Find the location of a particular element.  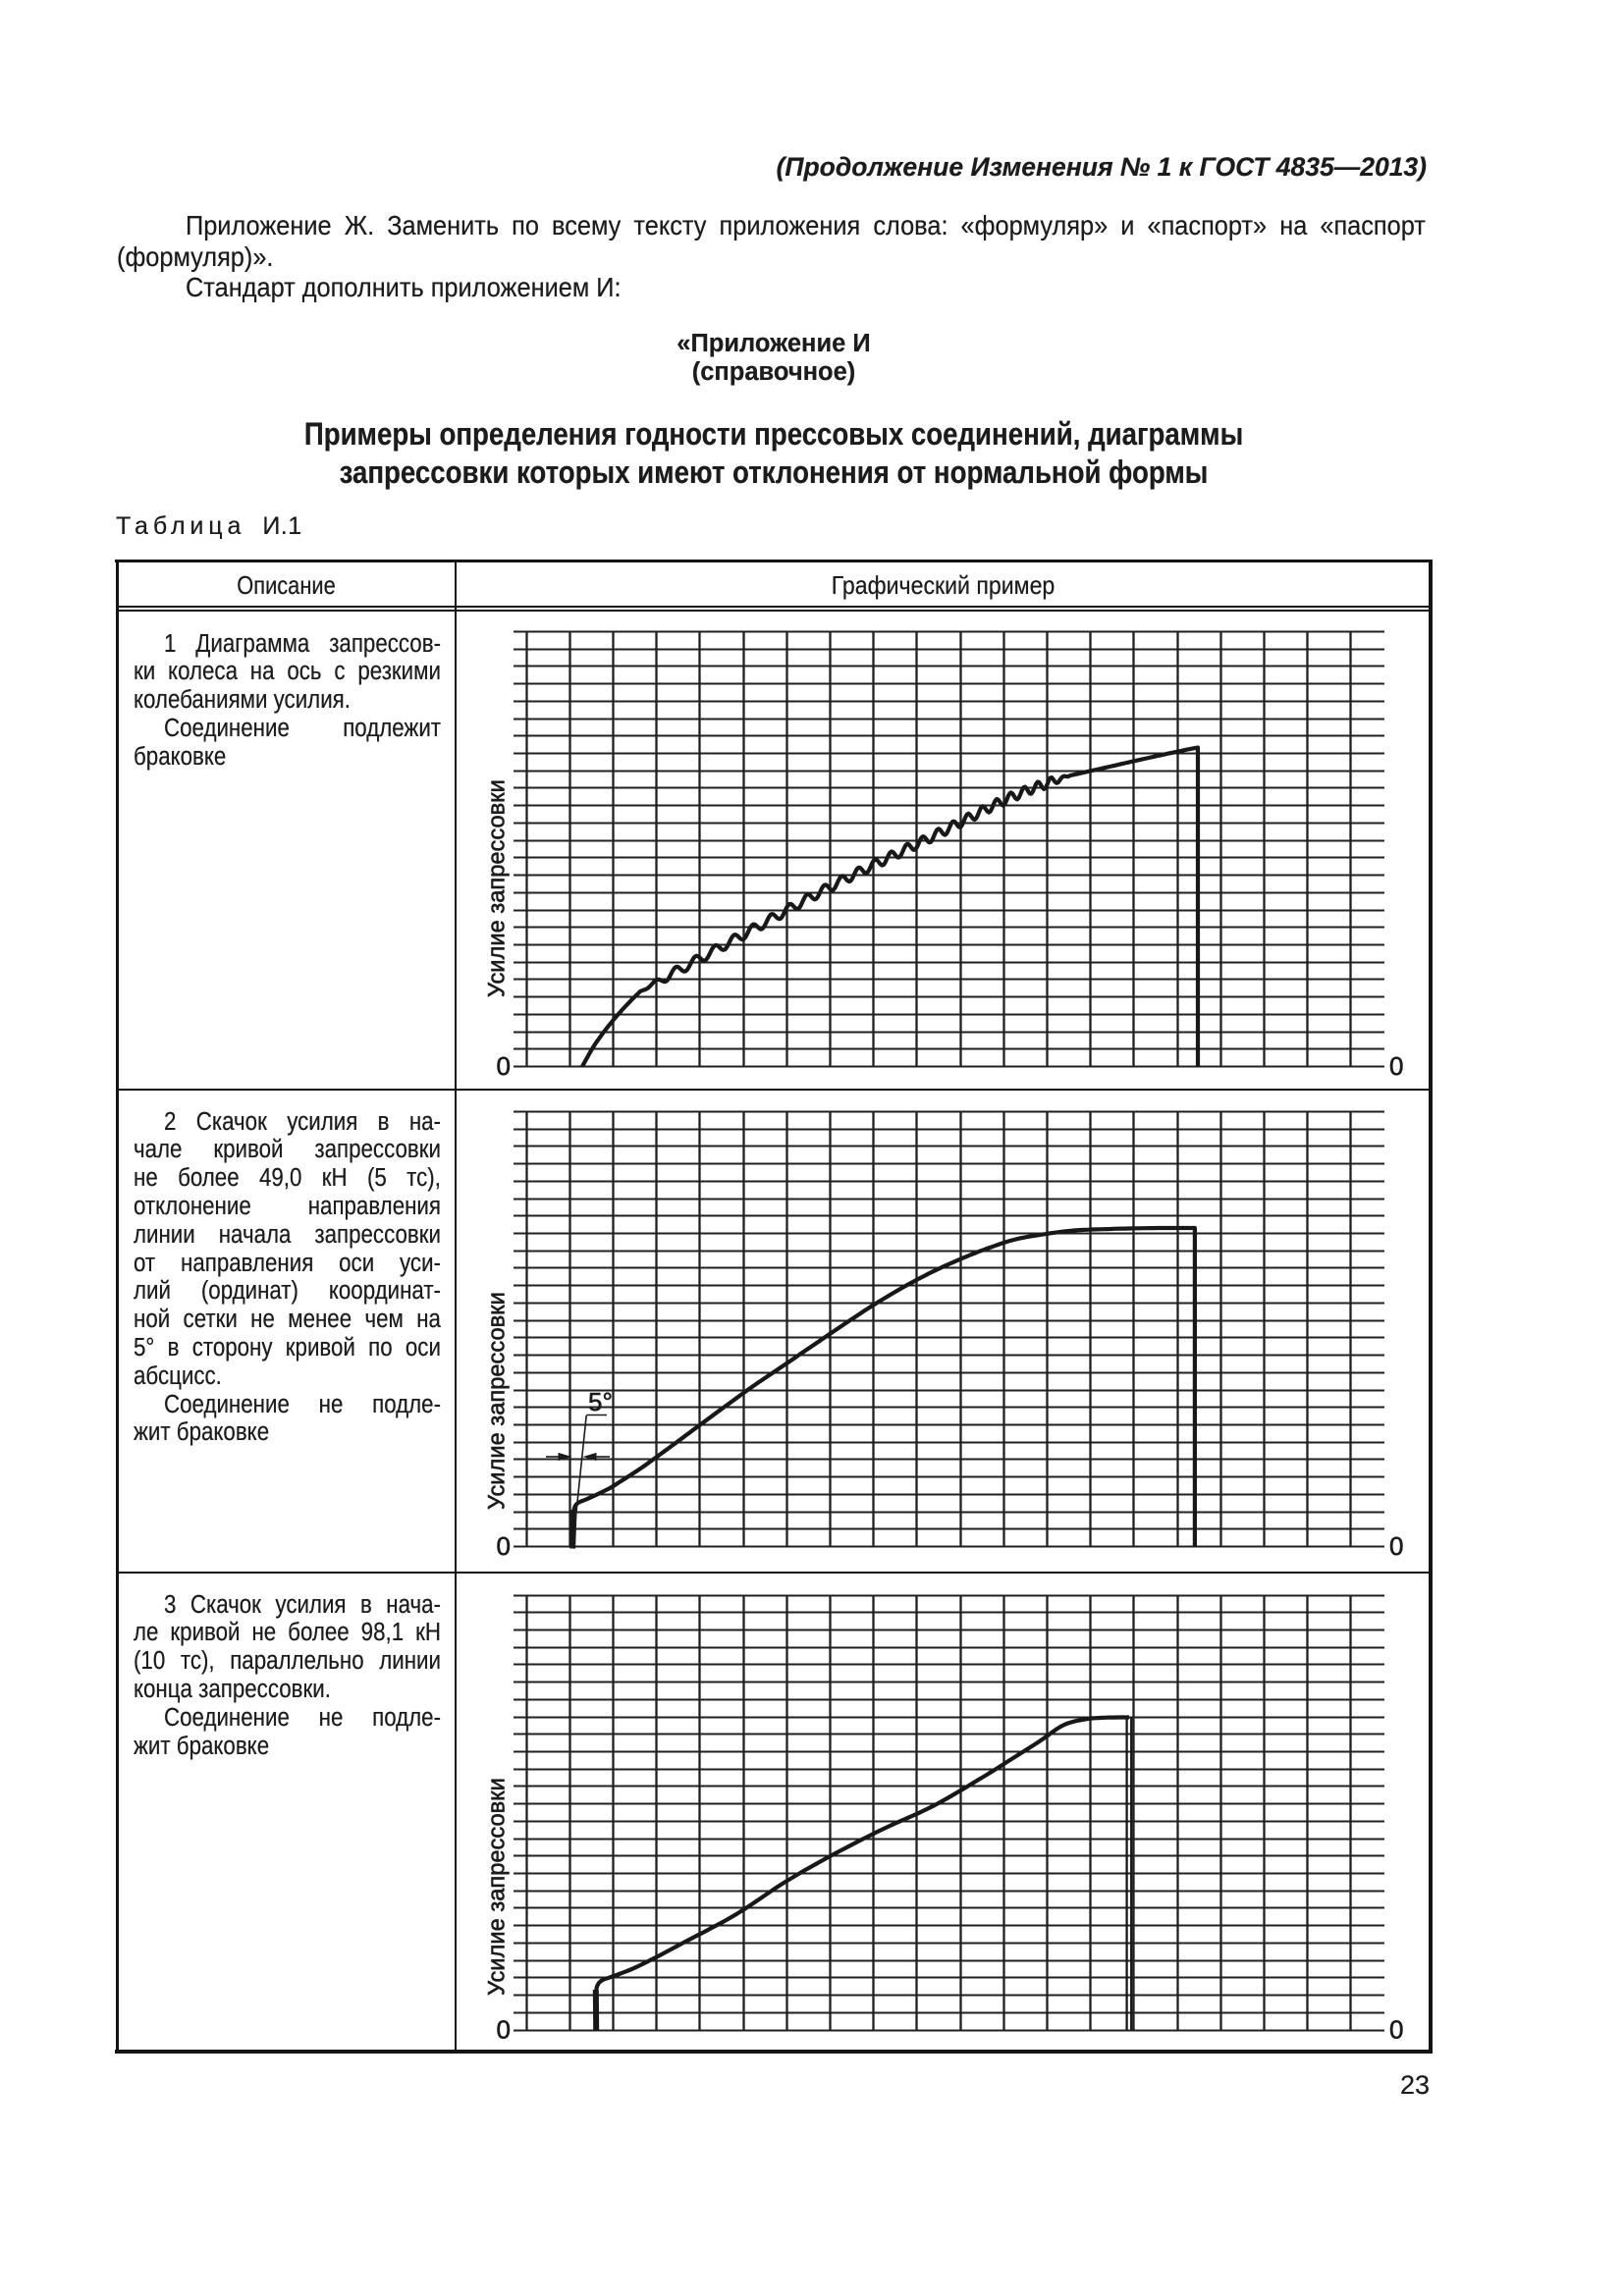

svg-text: 5° is located at coordinates (600, 1401).